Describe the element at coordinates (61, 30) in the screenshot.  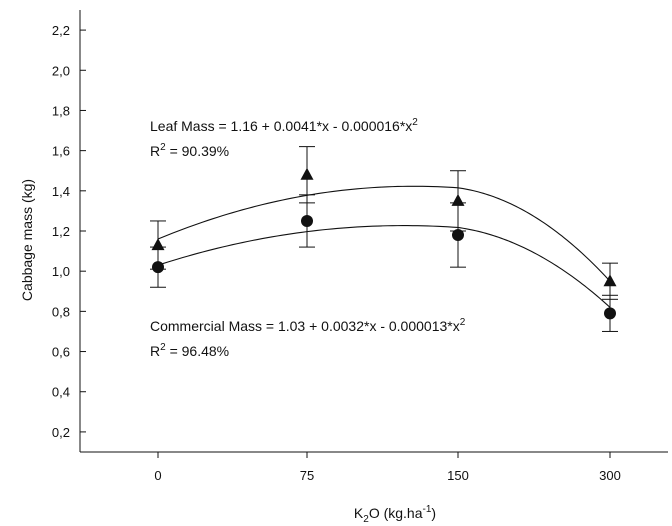
I see `y-tick-label: 2,2` at that location.